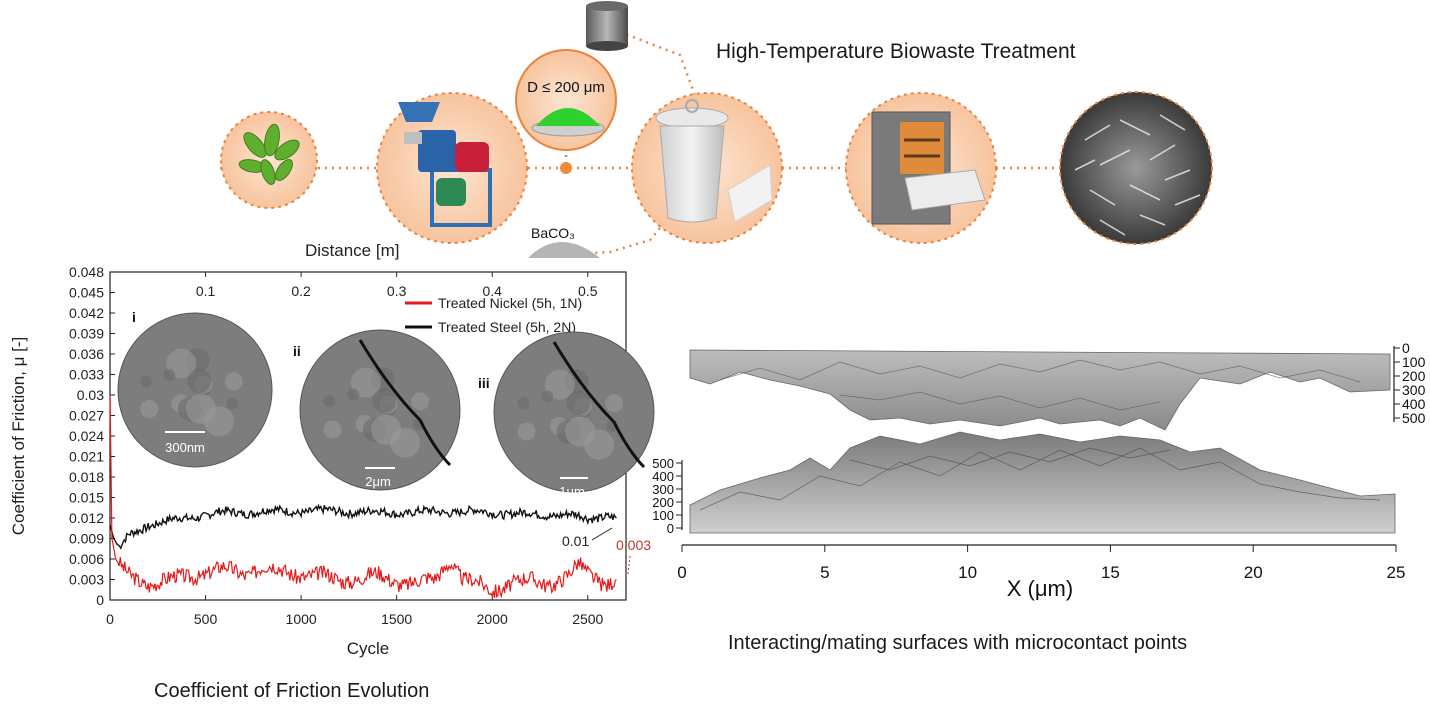 Image resolution: width=1430 pixels, height=705 pixels. I want to click on y-tick-label: 0.039, so click(86, 334).